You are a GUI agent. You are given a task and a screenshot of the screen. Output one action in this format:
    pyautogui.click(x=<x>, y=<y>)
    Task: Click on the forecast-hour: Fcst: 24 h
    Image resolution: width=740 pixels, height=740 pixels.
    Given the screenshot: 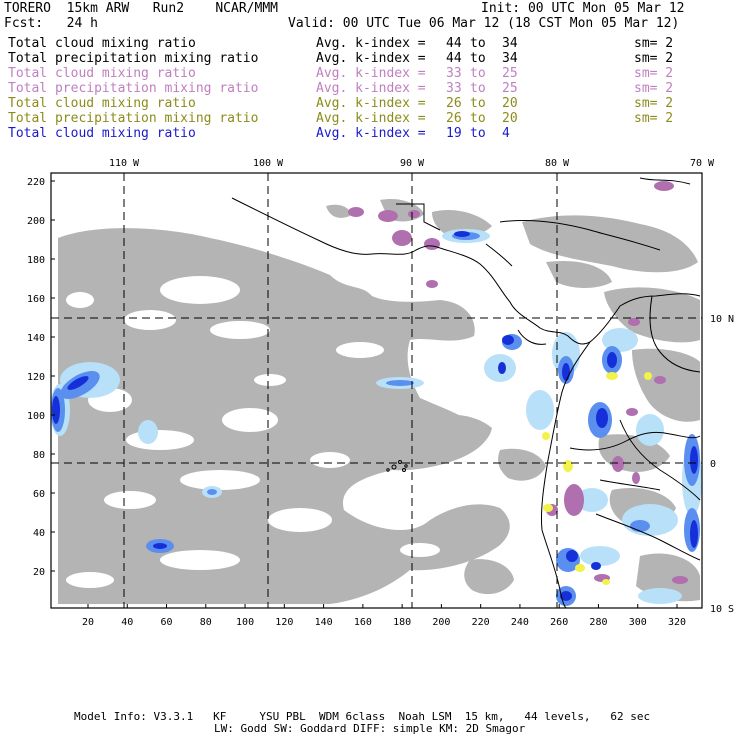 What is the action you would take?
    pyautogui.click(x=51, y=23)
    